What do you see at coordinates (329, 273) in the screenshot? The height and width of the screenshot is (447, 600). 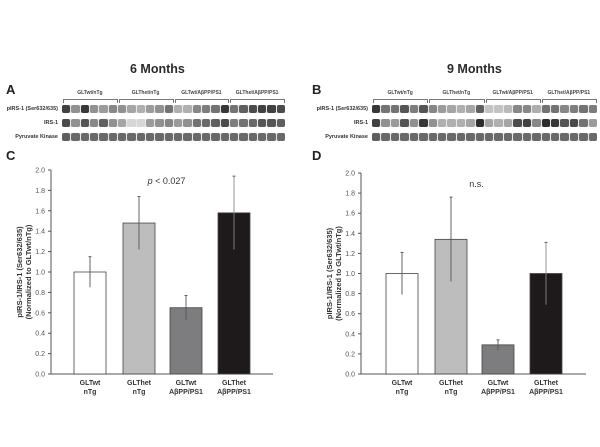 I see `y-axis-label: pIRS-1/IRS-1 (Ser632/635)` at bounding box center [329, 273].